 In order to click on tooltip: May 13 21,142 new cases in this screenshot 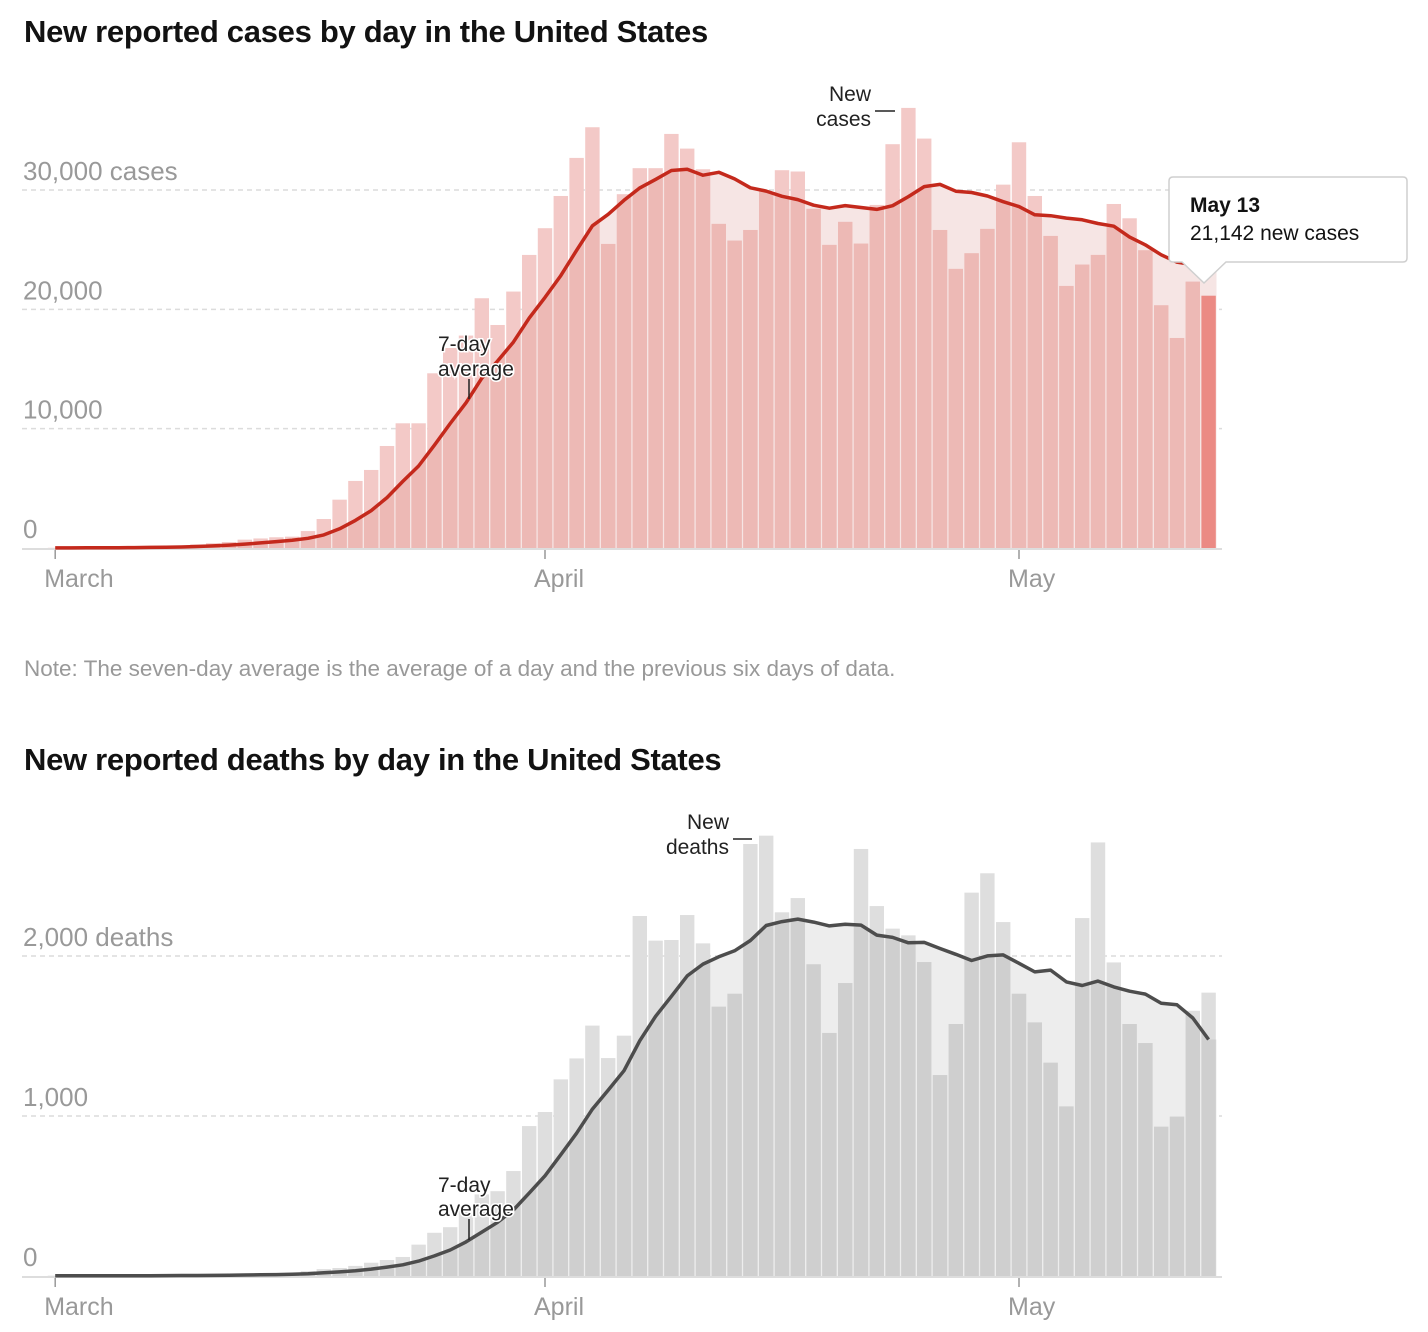, I will do `click(1288, 230)`.